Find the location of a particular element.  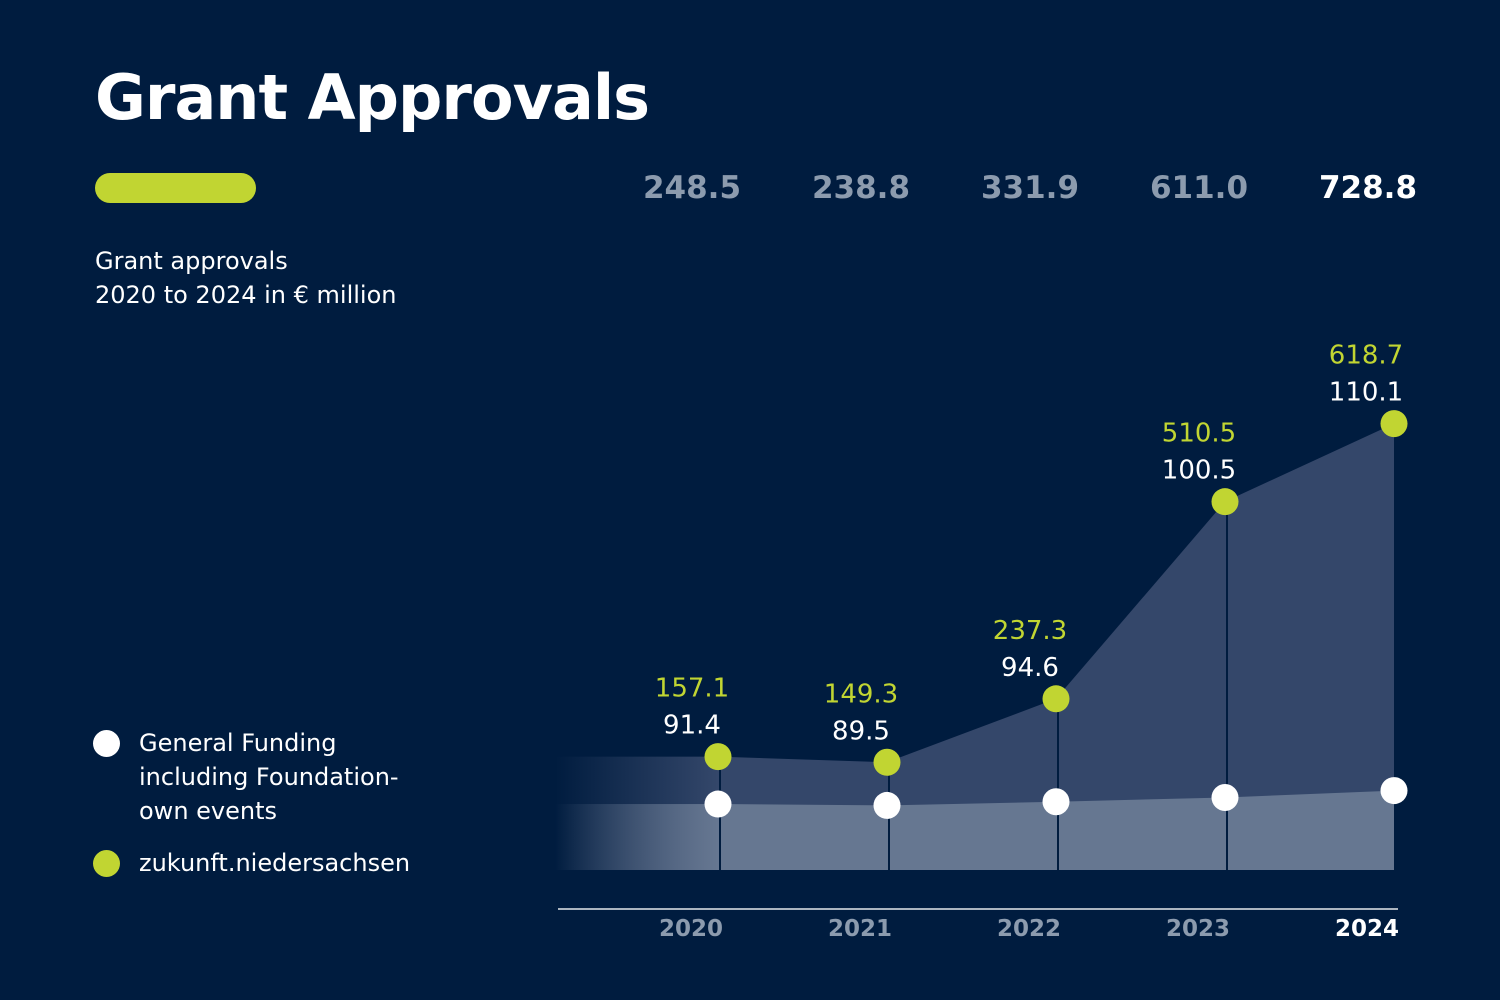

x-tick-label: 2020 is located at coordinates (691, 929).